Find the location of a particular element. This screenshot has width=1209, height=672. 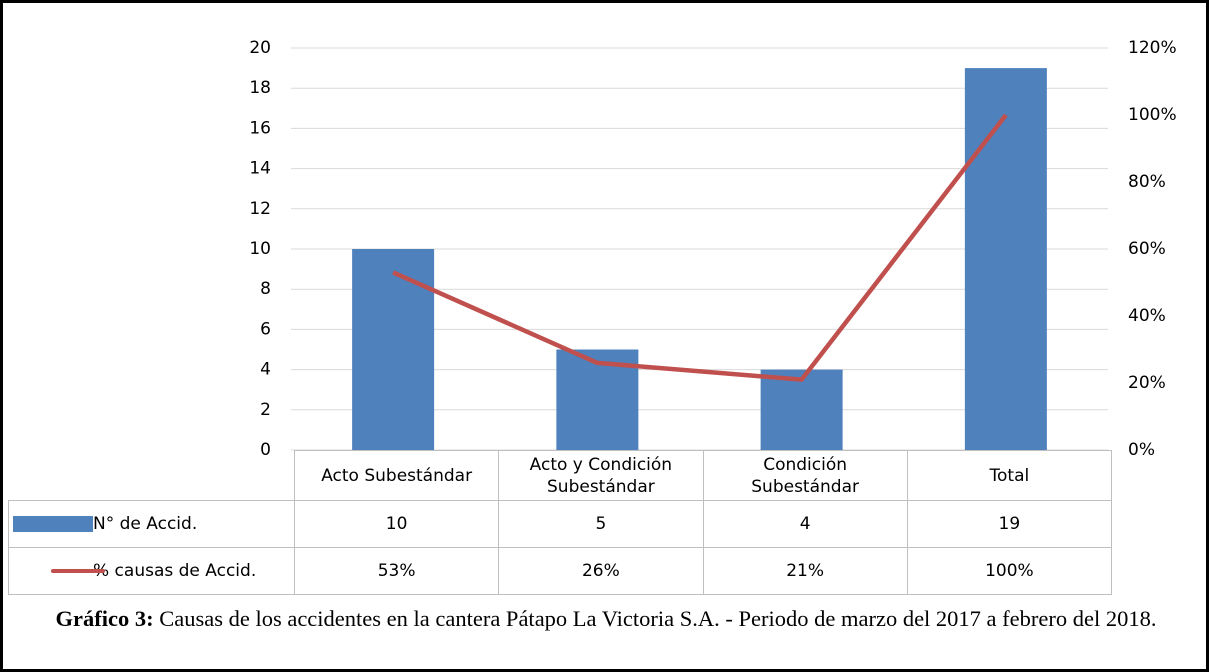

y-tick-label: 16 is located at coordinates (260, 128).